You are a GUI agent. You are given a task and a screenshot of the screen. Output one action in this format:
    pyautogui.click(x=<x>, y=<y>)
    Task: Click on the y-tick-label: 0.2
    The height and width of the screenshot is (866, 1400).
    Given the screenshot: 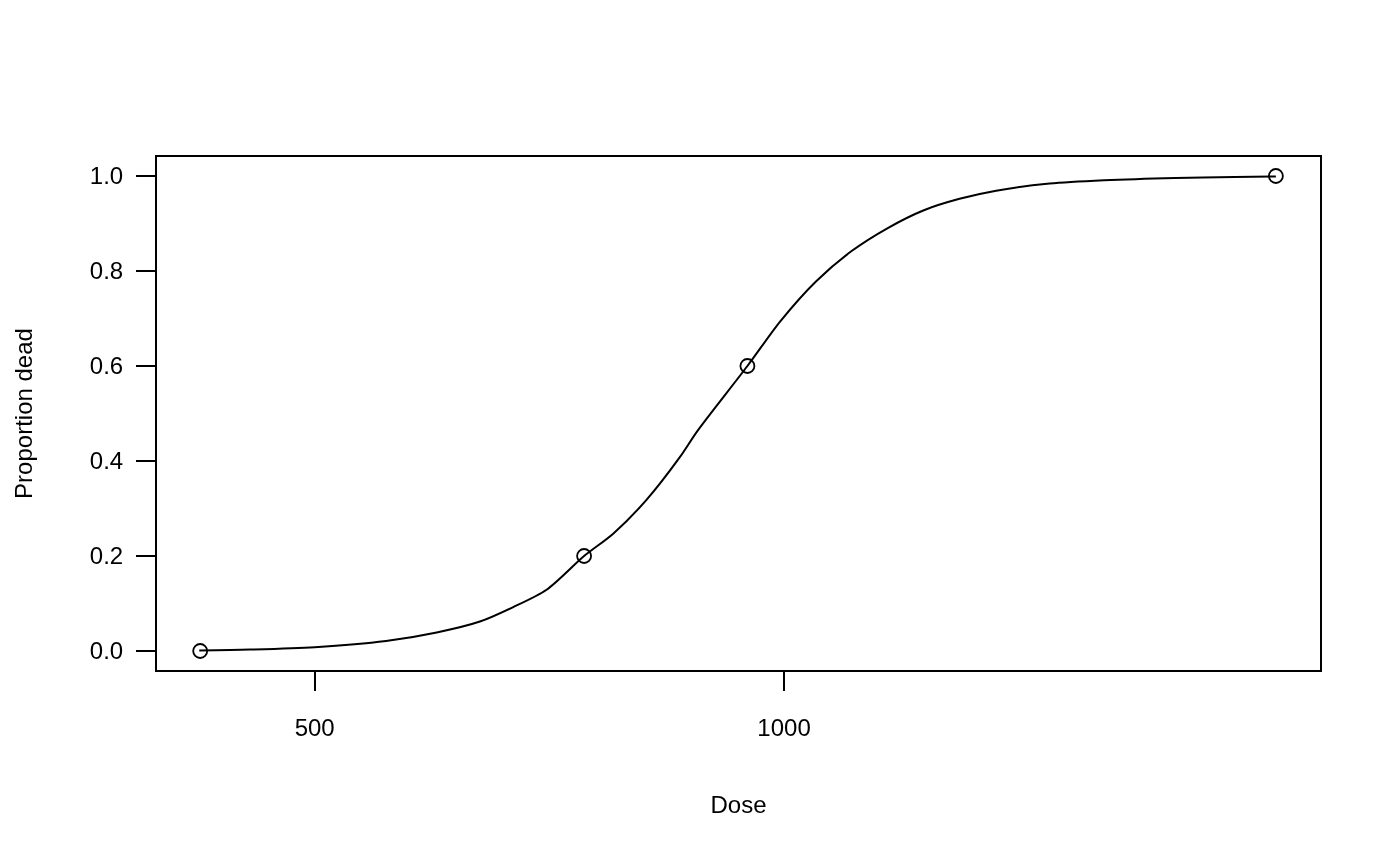 What is the action you would take?
    pyautogui.click(x=106, y=556)
    